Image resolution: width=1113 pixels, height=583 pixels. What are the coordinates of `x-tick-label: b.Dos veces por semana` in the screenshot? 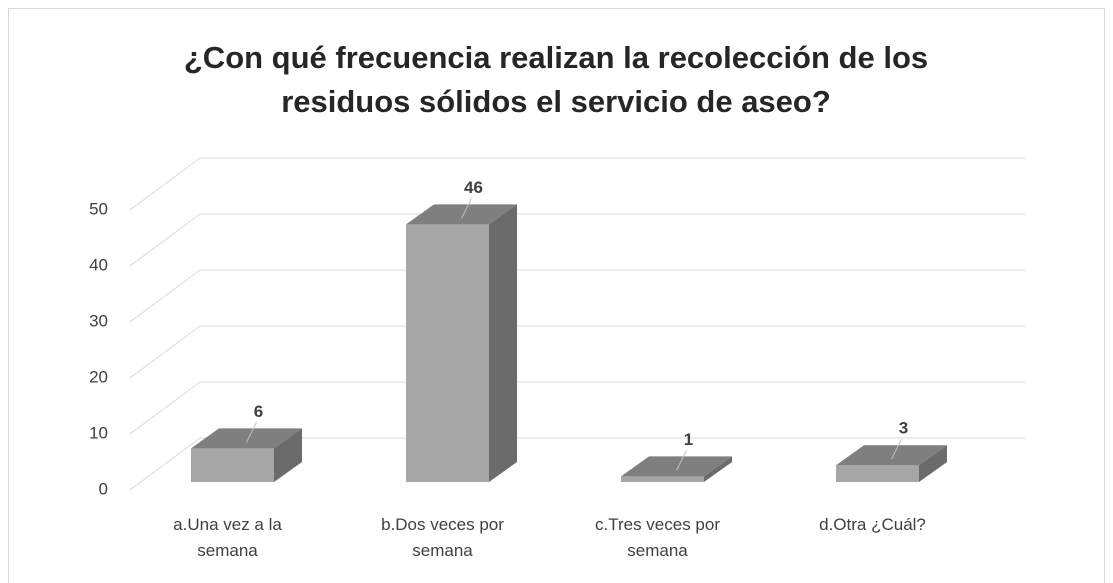 It's located at (442, 537).